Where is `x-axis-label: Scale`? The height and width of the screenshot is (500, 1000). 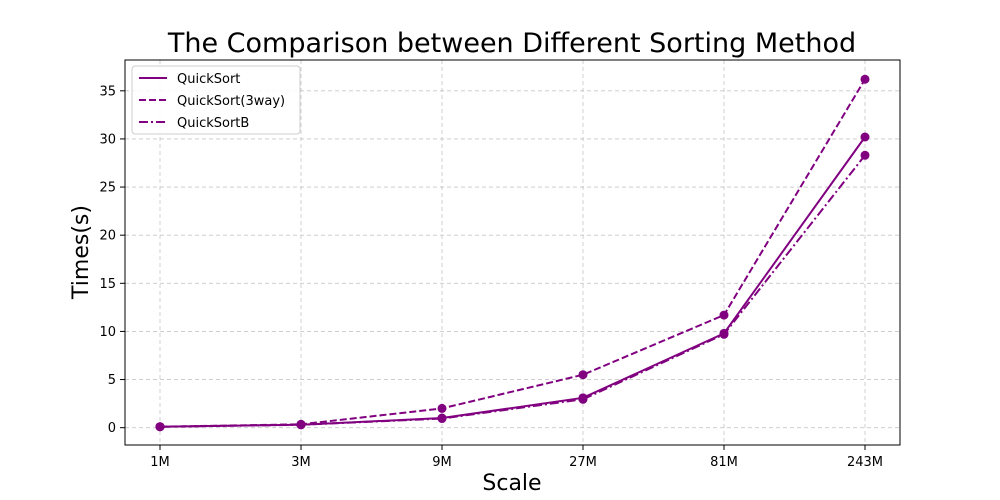 x-axis-label: Scale is located at coordinates (511, 483).